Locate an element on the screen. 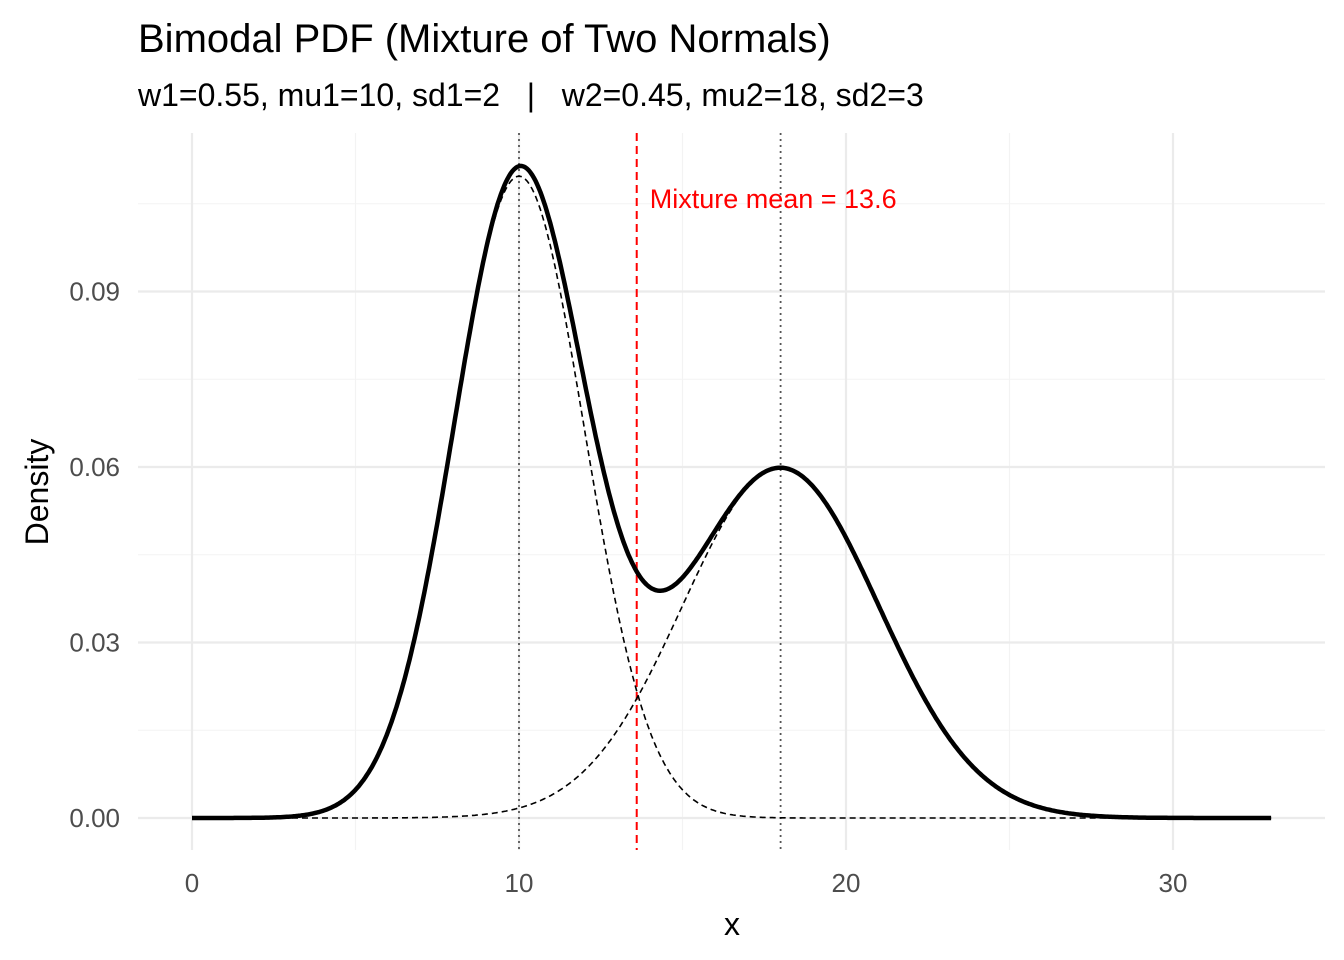 This screenshot has height=960, width=1344. y-tick-label: 0.09 is located at coordinates (94, 292).